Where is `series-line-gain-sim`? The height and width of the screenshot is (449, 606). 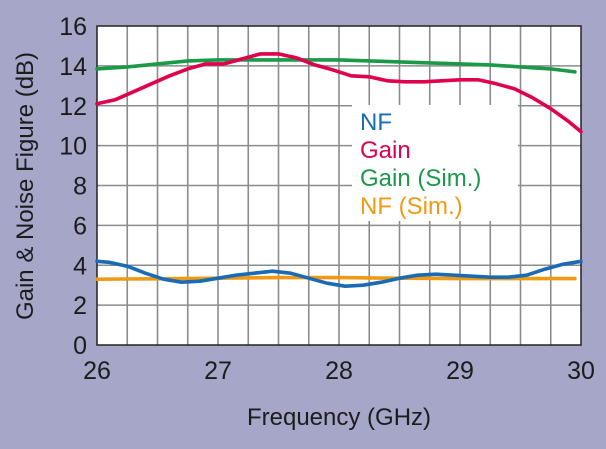 series-line-gain-sim is located at coordinates (336, 66).